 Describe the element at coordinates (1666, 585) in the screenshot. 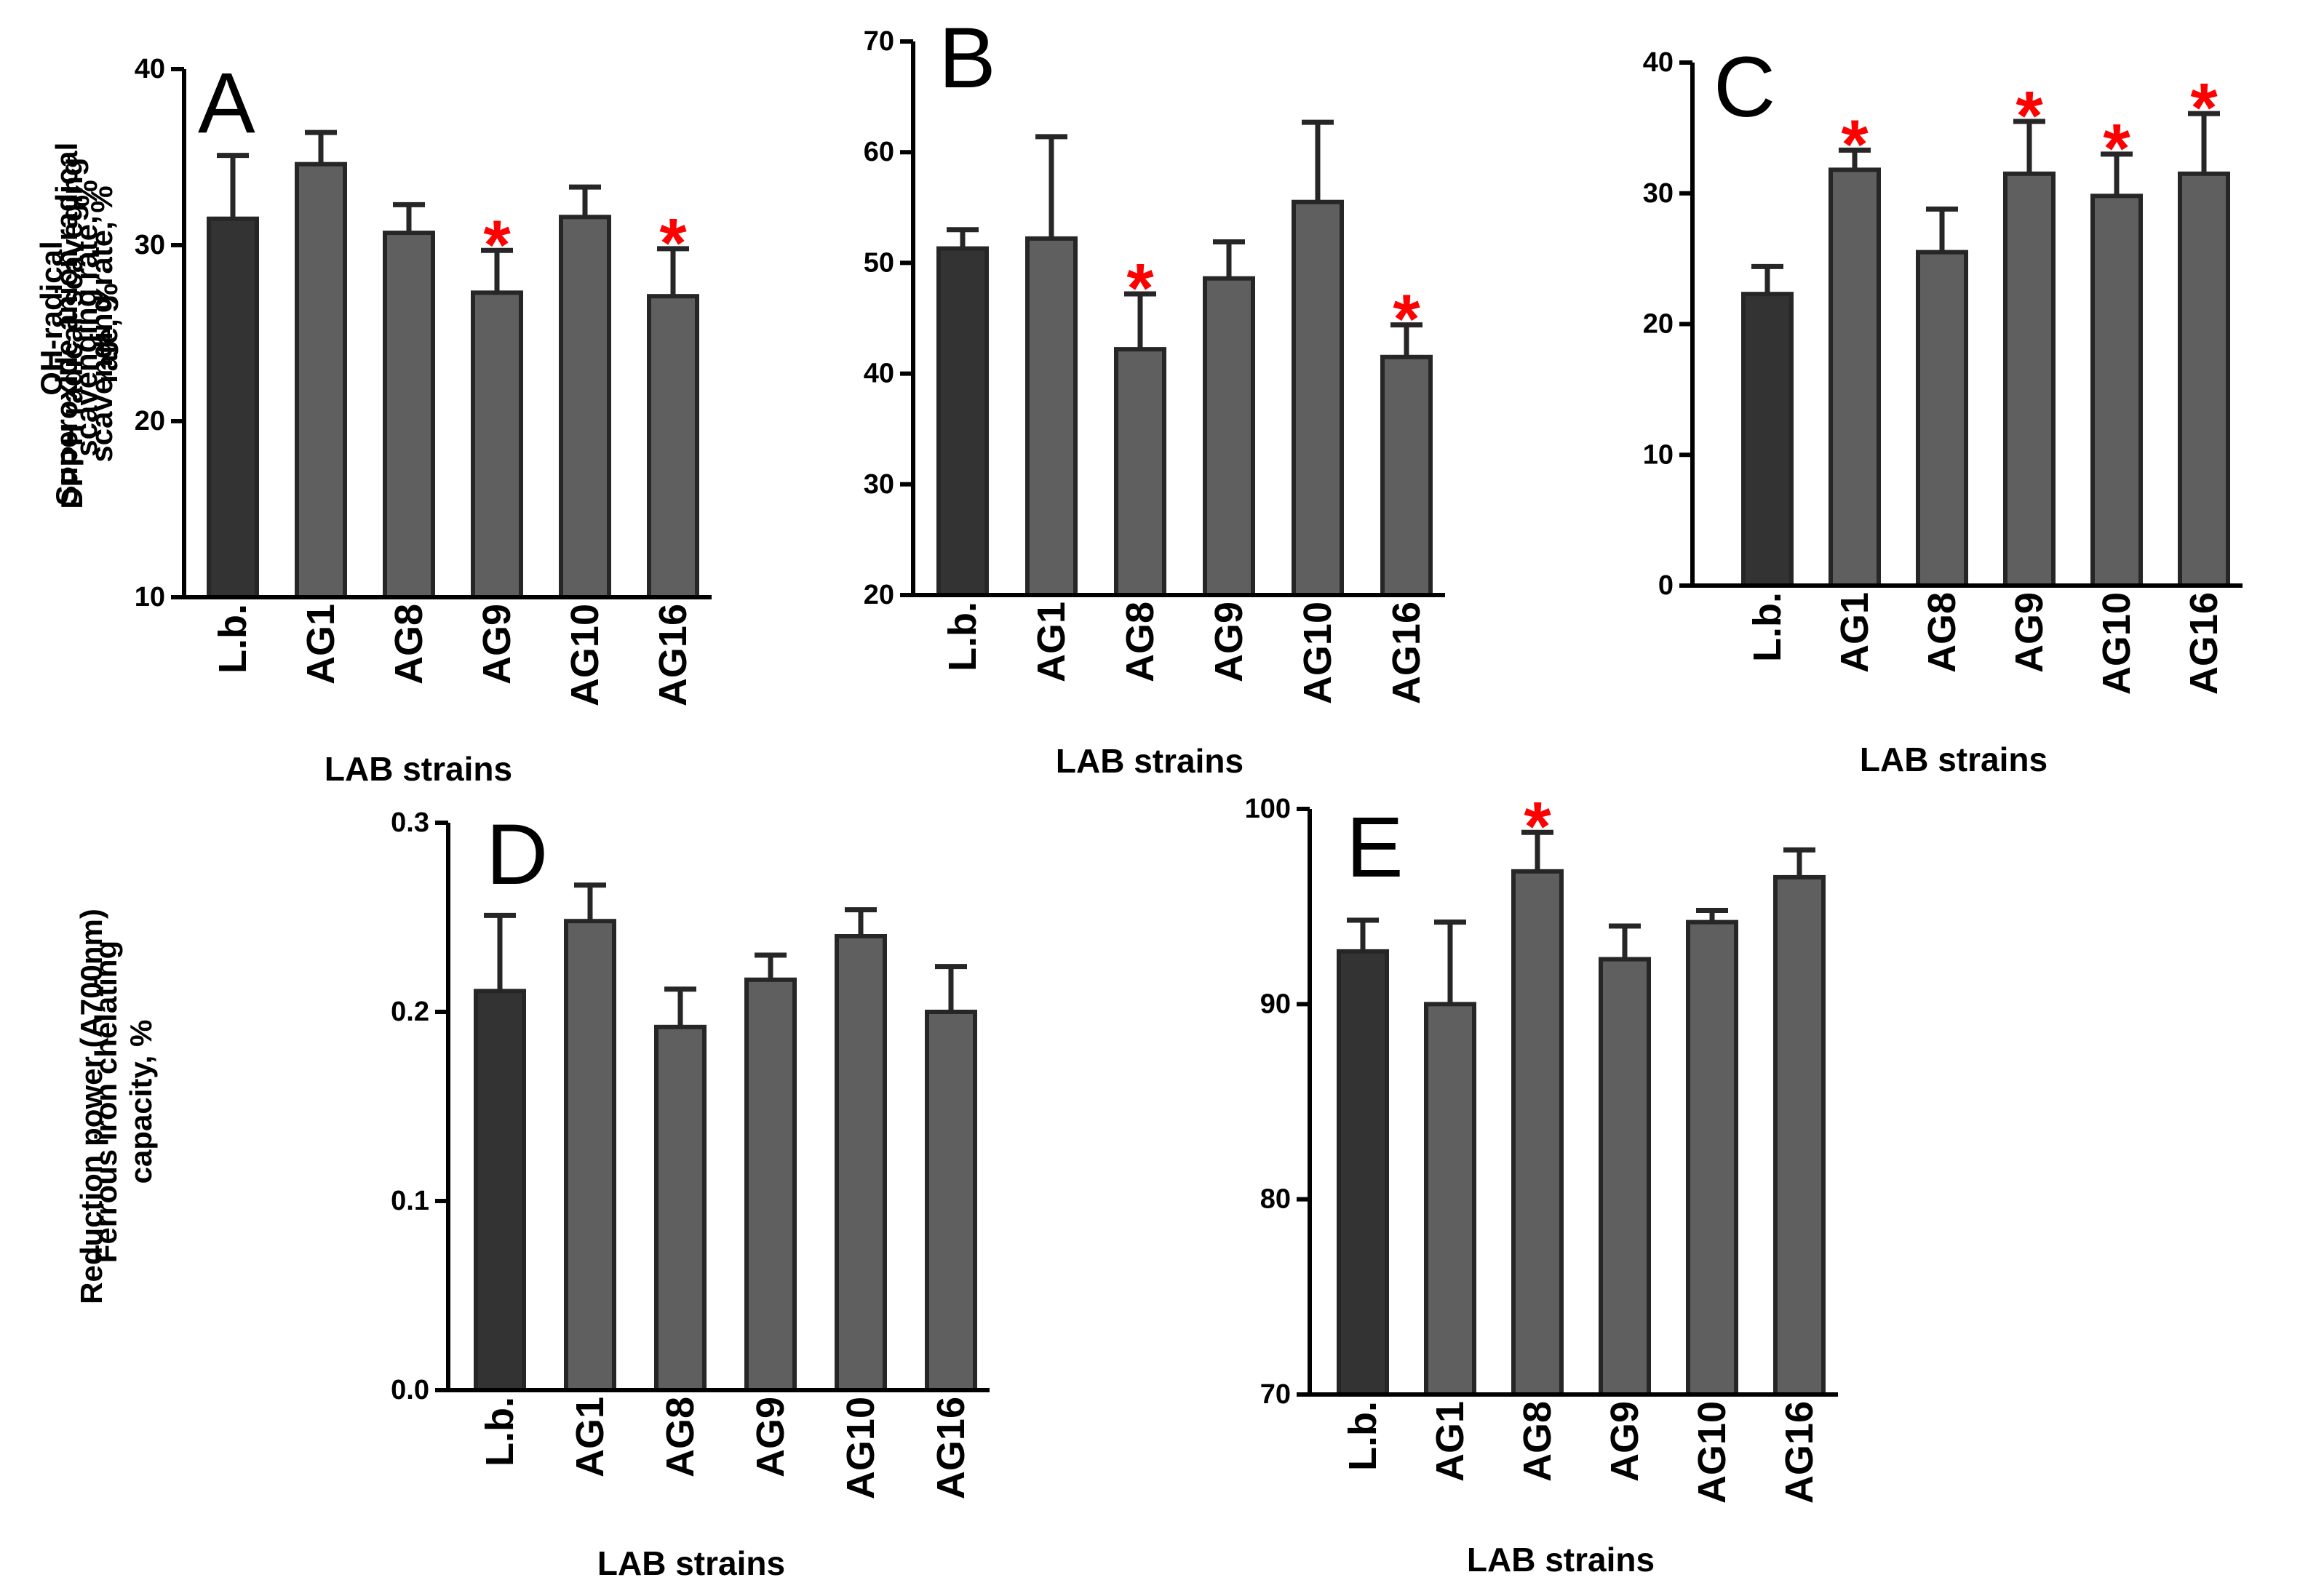

I see `y-tick-label-C-0: 0` at that location.